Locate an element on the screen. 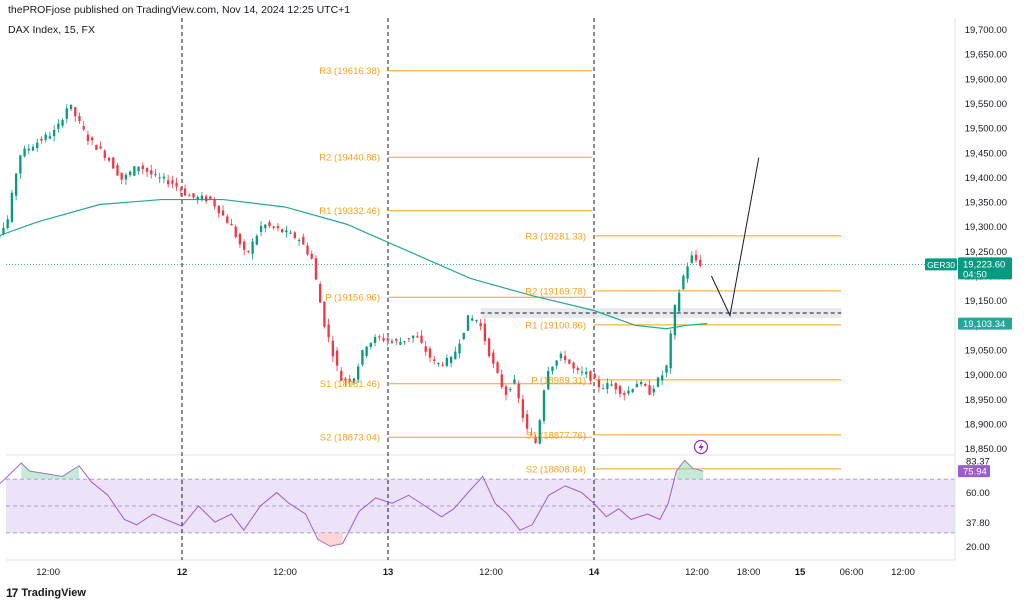  pivot-label: S1 (18877.76) is located at coordinates (556, 435).